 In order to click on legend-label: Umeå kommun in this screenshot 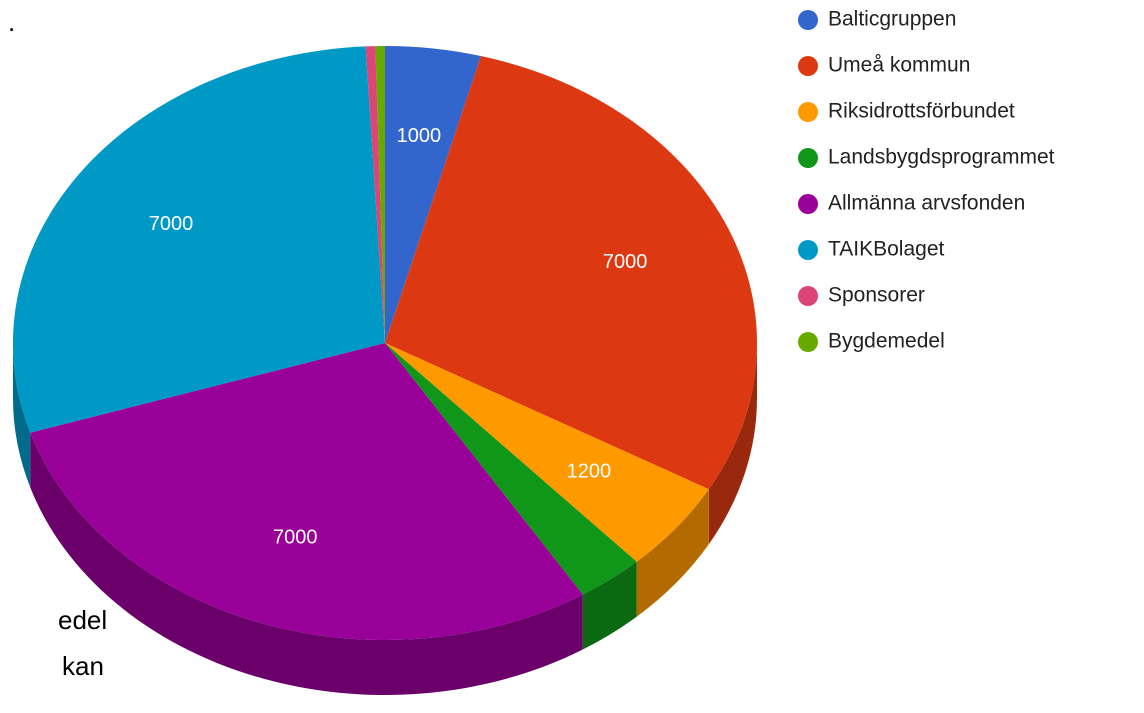, I will do `click(899, 65)`.